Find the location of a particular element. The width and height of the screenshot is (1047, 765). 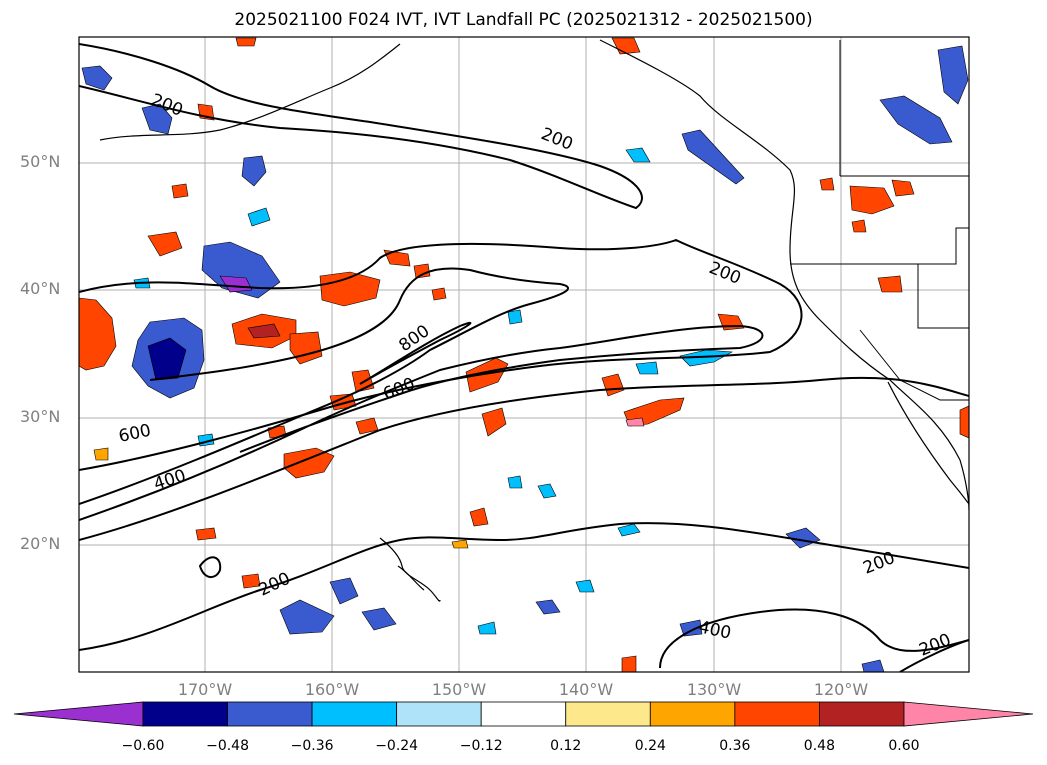

colorbar-tick-label: 0.12 is located at coordinates (566, 746).